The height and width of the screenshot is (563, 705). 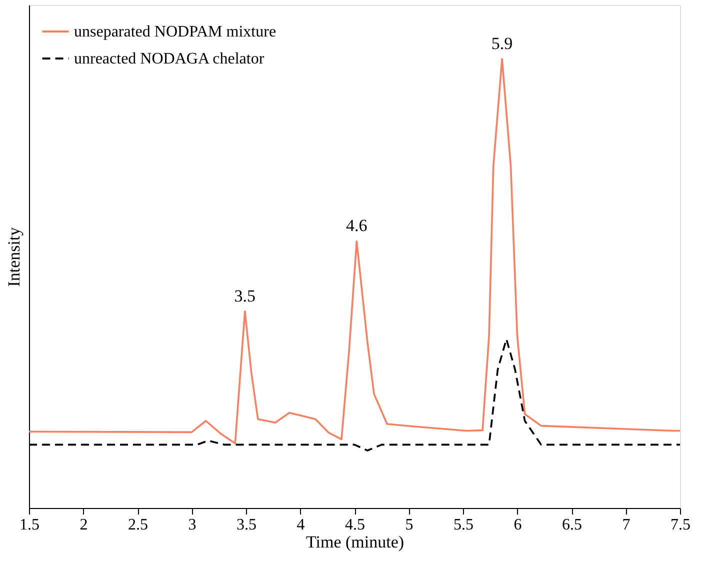 I want to click on x-tick-label: 5.5, so click(x=464, y=525).